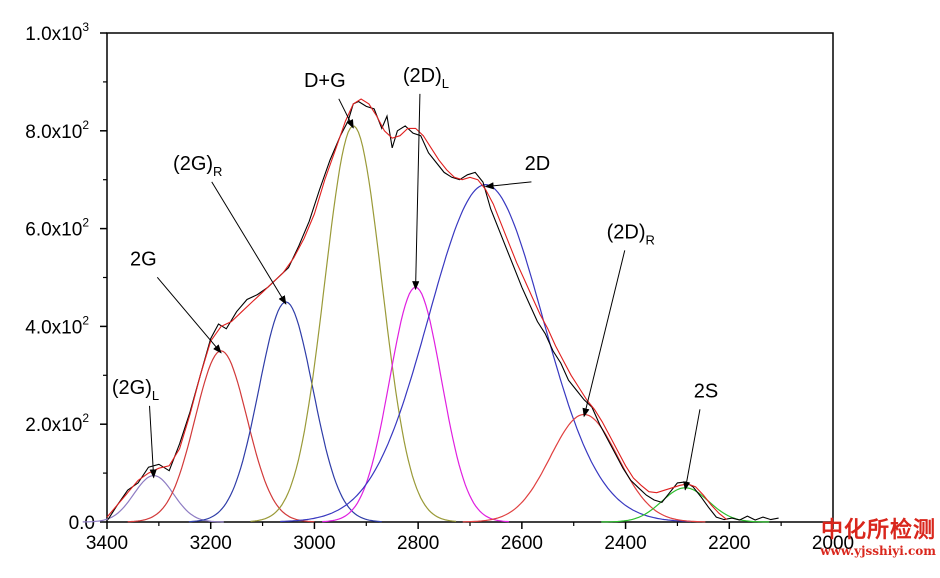 The image size is (940, 578). I want to click on y-tick-label: 4.0x10², so click(57, 325).